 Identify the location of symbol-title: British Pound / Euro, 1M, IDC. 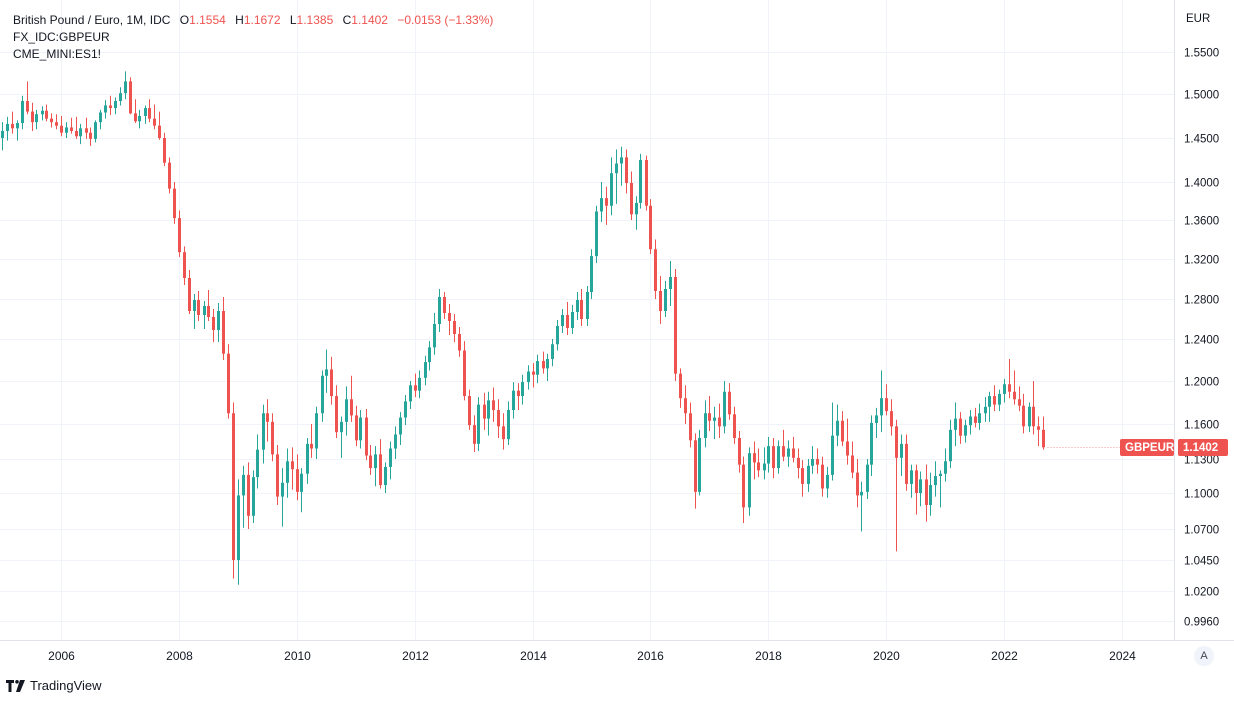
(92, 20).